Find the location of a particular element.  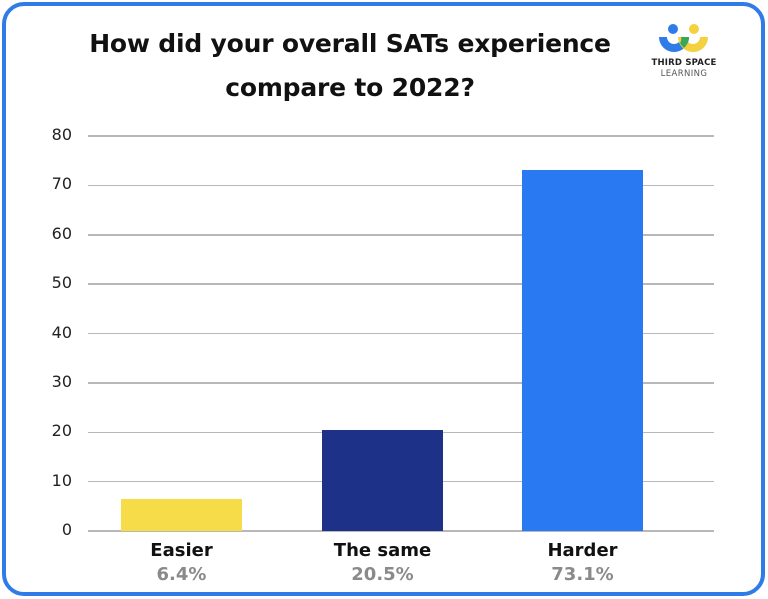

category-label: Harder is located at coordinates (582, 550).